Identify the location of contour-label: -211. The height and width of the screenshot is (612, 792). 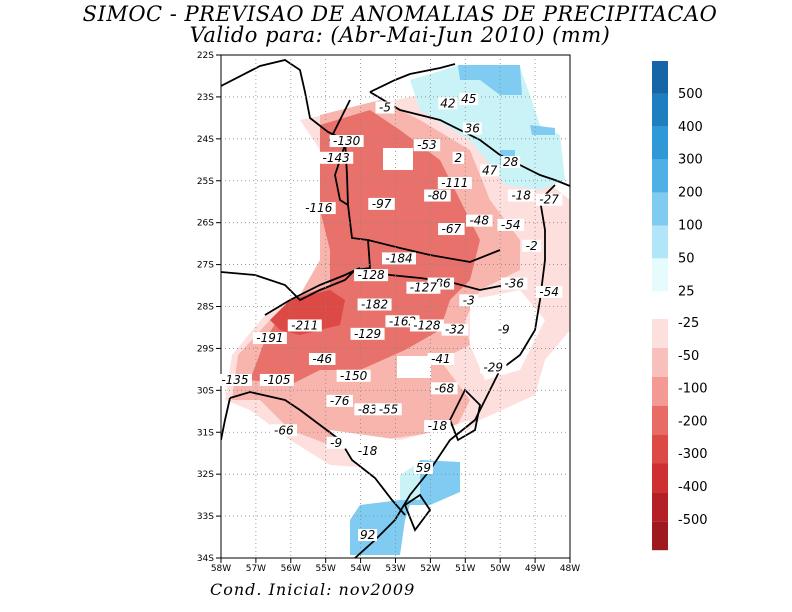
(304, 325).